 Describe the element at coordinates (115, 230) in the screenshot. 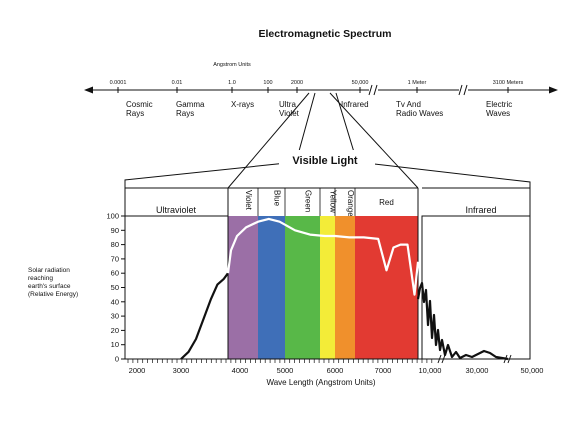

I see `y-axis-tick-label: 90` at that location.